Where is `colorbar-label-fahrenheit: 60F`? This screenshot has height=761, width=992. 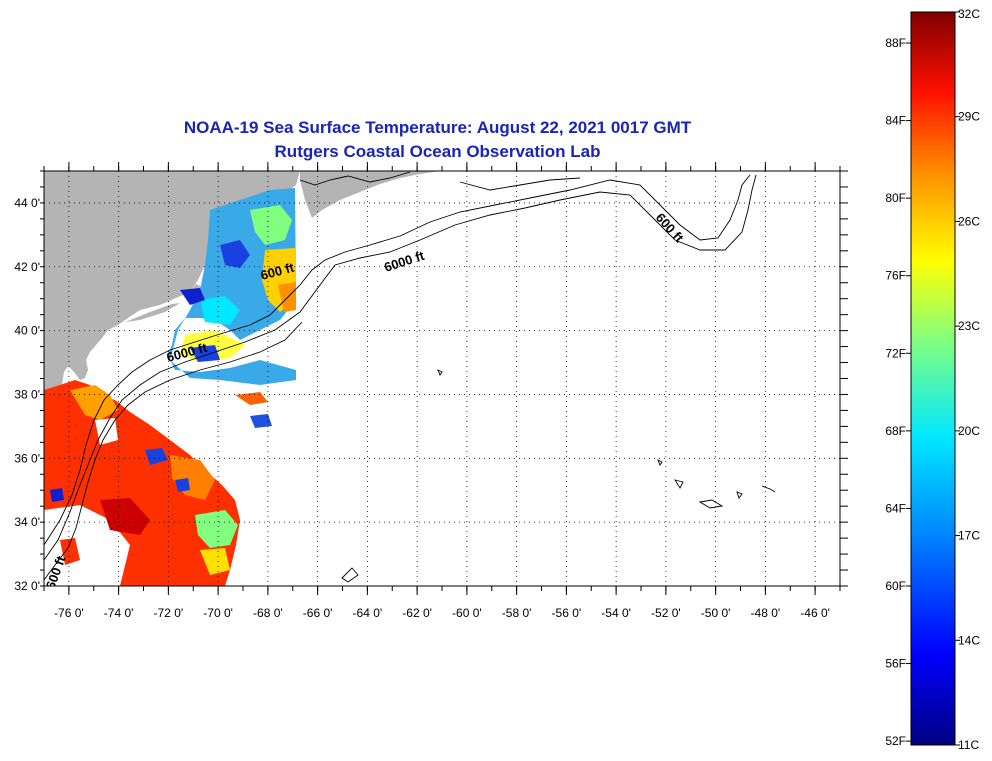
colorbar-label-fahrenheit: 60F is located at coordinates (895, 586).